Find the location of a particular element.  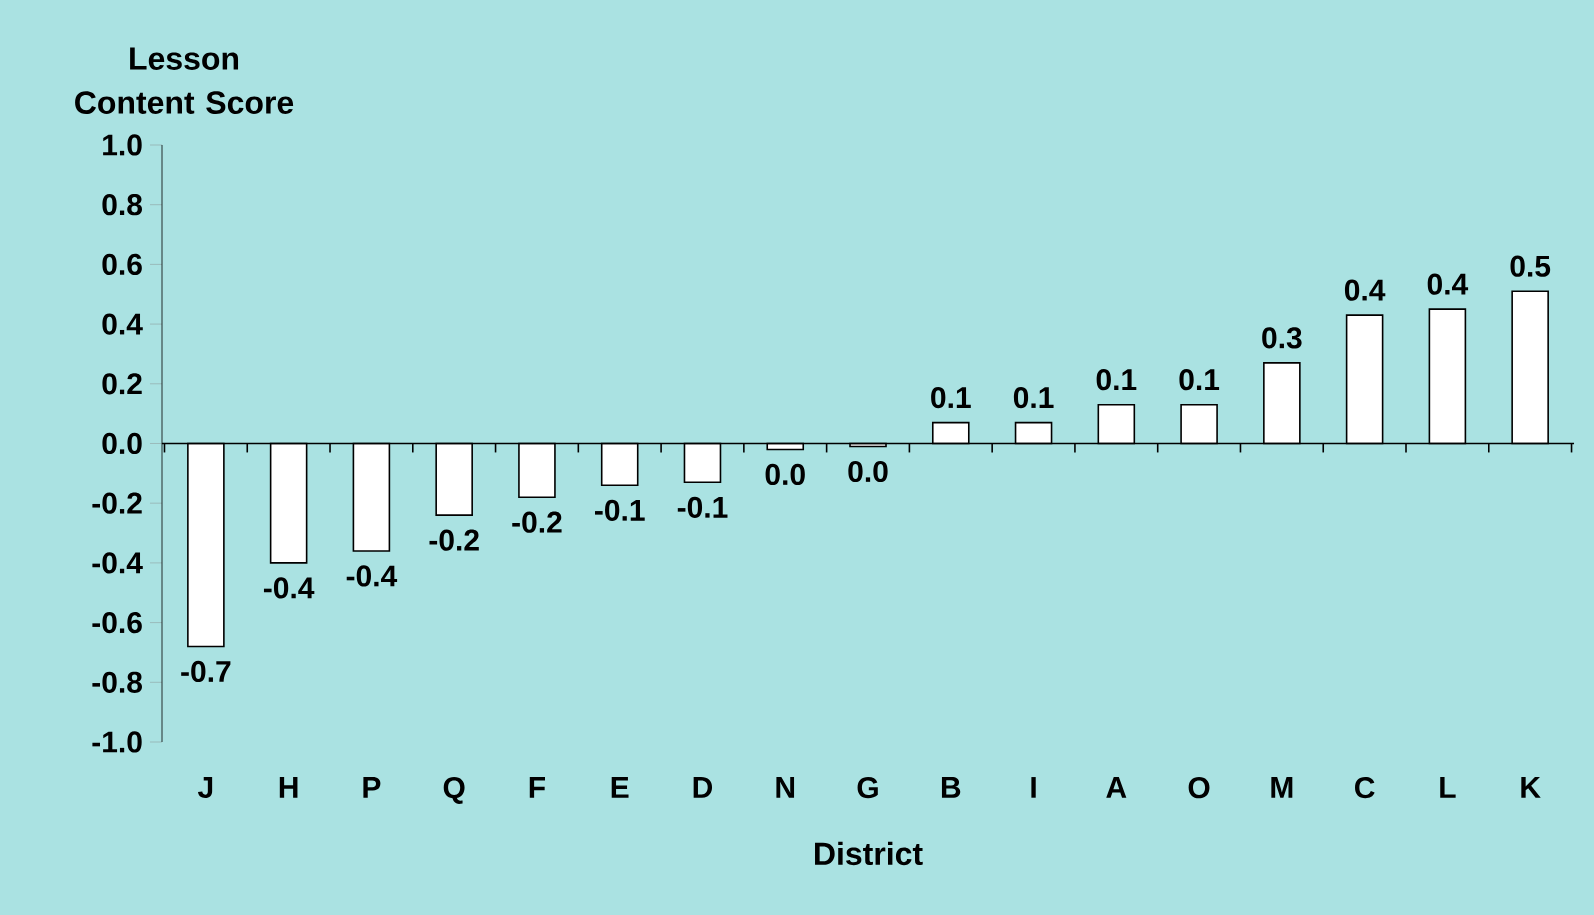

y-tick-label: -0.4 is located at coordinates (117, 563).